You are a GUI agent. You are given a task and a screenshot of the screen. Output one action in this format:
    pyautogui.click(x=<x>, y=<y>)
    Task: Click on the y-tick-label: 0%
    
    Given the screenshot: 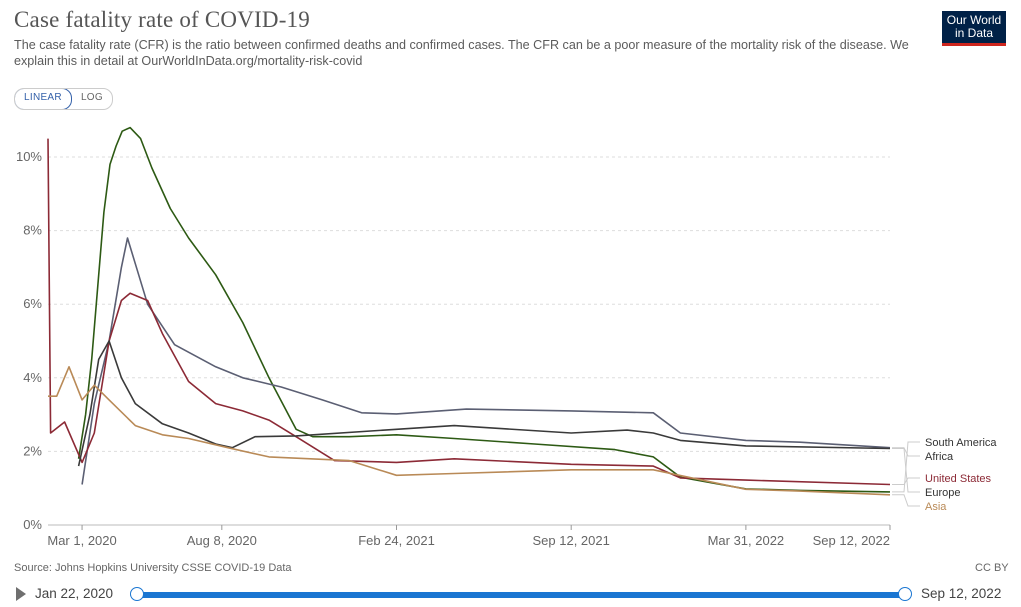 What is the action you would take?
    pyautogui.click(x=32, y=524)
    